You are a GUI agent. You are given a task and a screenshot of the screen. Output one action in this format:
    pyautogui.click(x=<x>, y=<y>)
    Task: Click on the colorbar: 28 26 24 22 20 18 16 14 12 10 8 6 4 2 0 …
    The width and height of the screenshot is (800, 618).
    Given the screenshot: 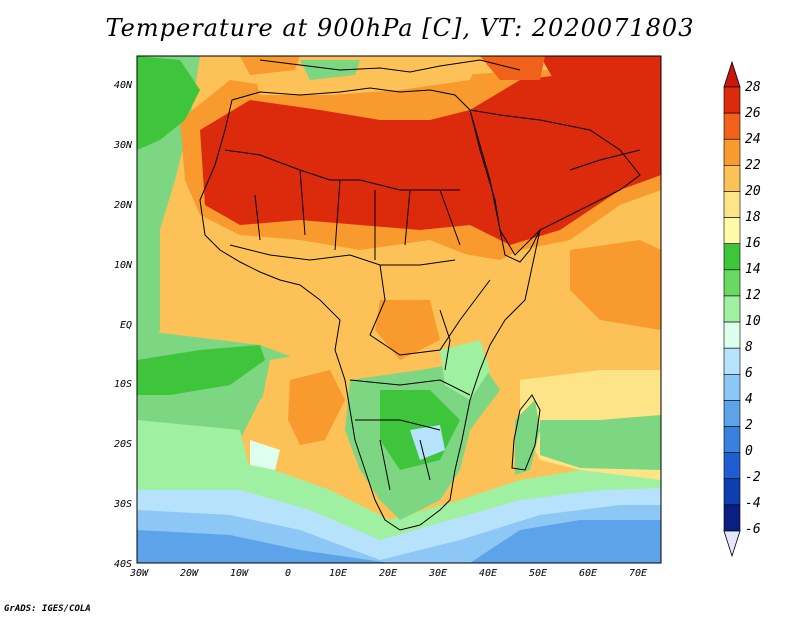 What is the action you would take?
    pyautogui.click(x=742, y=309)
    